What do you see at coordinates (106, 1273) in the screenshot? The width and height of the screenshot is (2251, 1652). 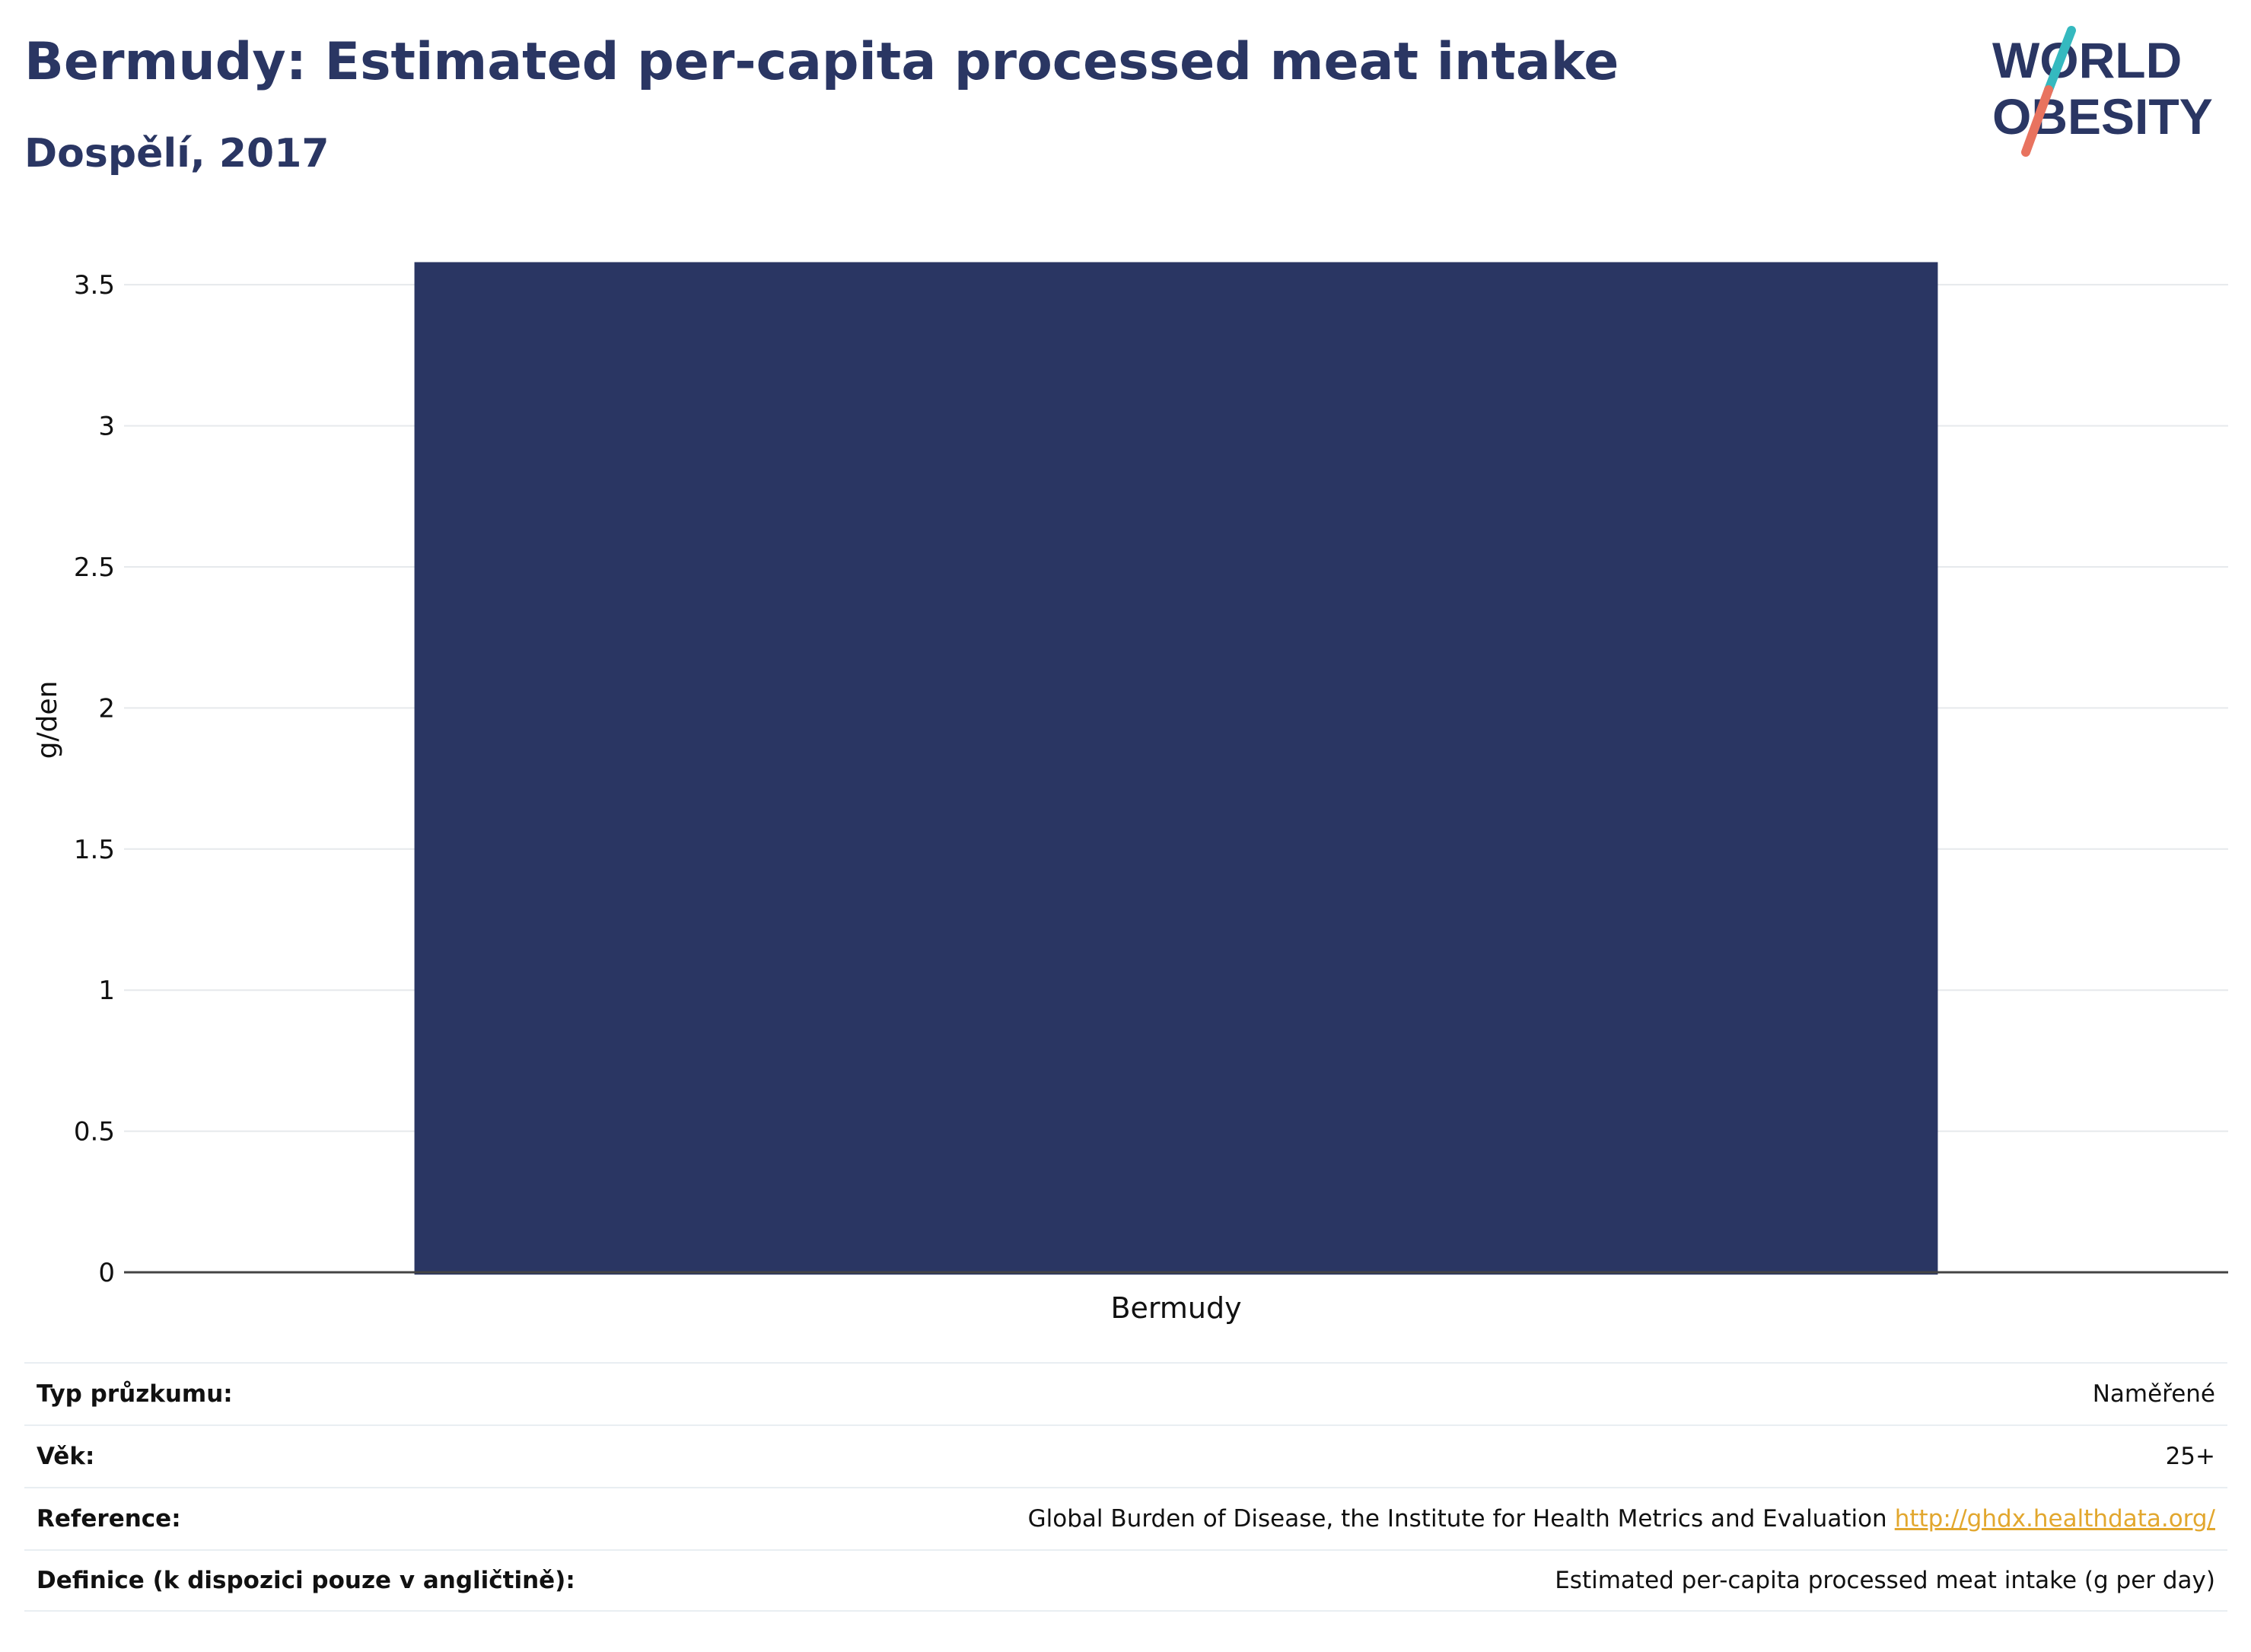 I see `y-tick-label: 0` at bounding box center [106, 1273].